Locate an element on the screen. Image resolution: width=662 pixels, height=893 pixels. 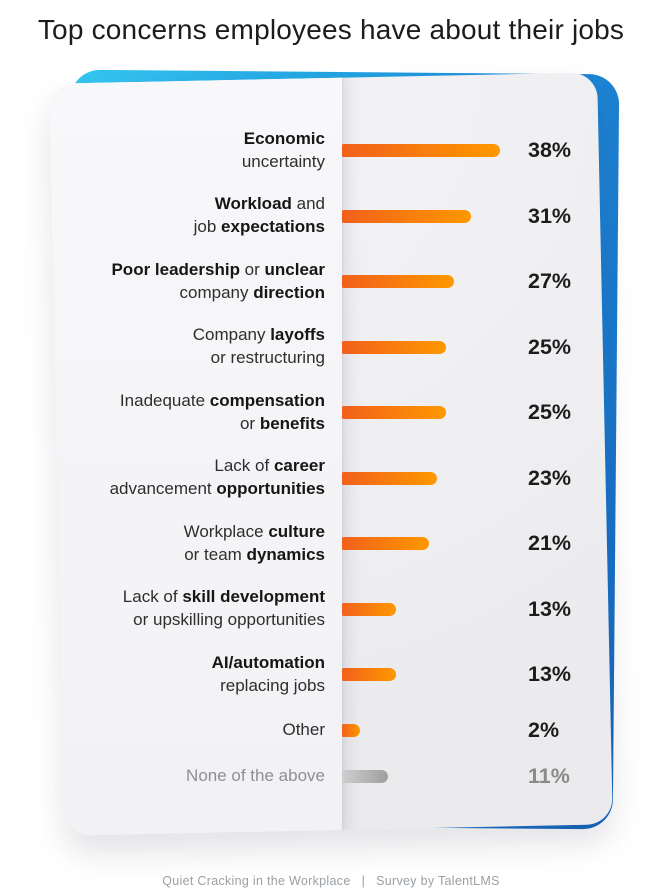
bar-value: 23% is located at coordinates (550, 477).